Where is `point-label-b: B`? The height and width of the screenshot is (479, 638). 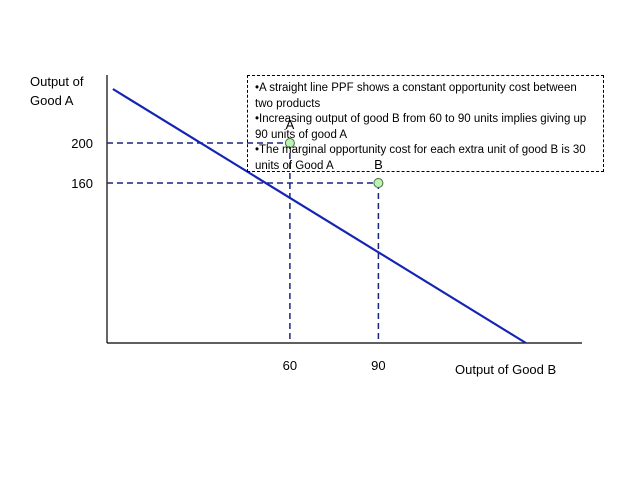
point-label-b: B is located at coordinates (378, 164).